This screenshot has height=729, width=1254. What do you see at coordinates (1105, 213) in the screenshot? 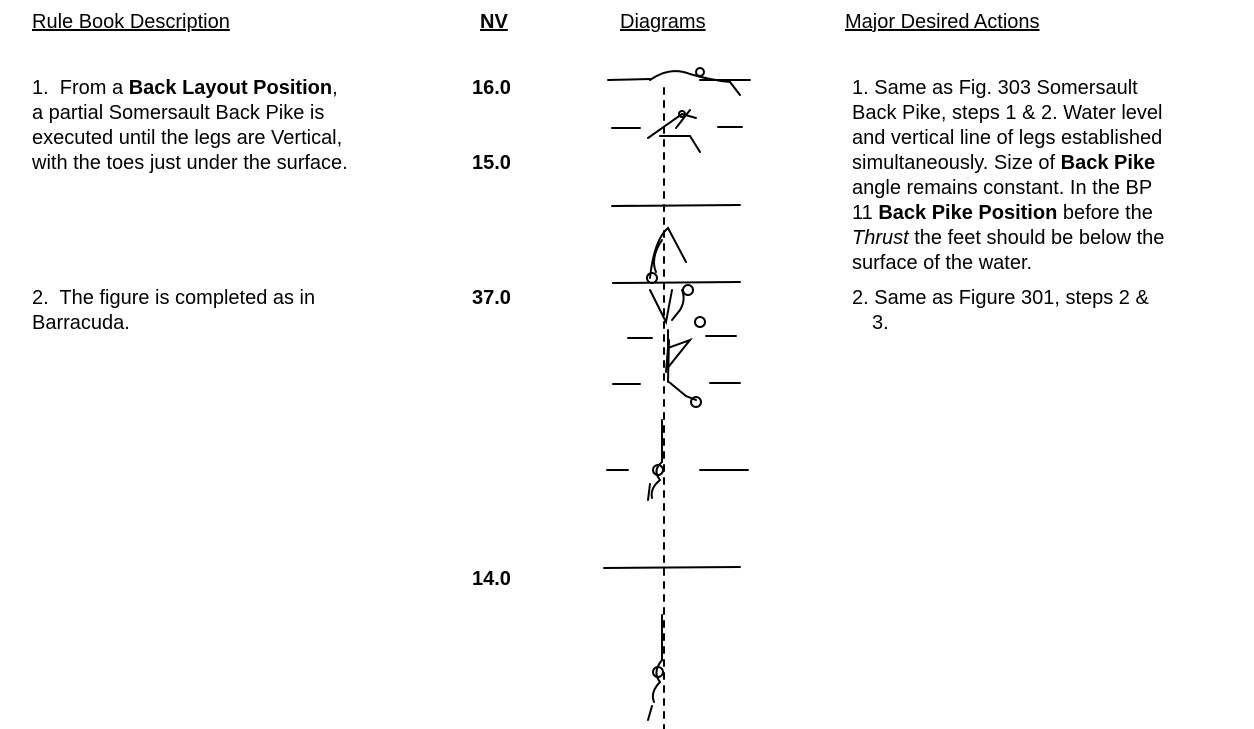
I see `text-run: before the` at bounding box center [1105, 213].